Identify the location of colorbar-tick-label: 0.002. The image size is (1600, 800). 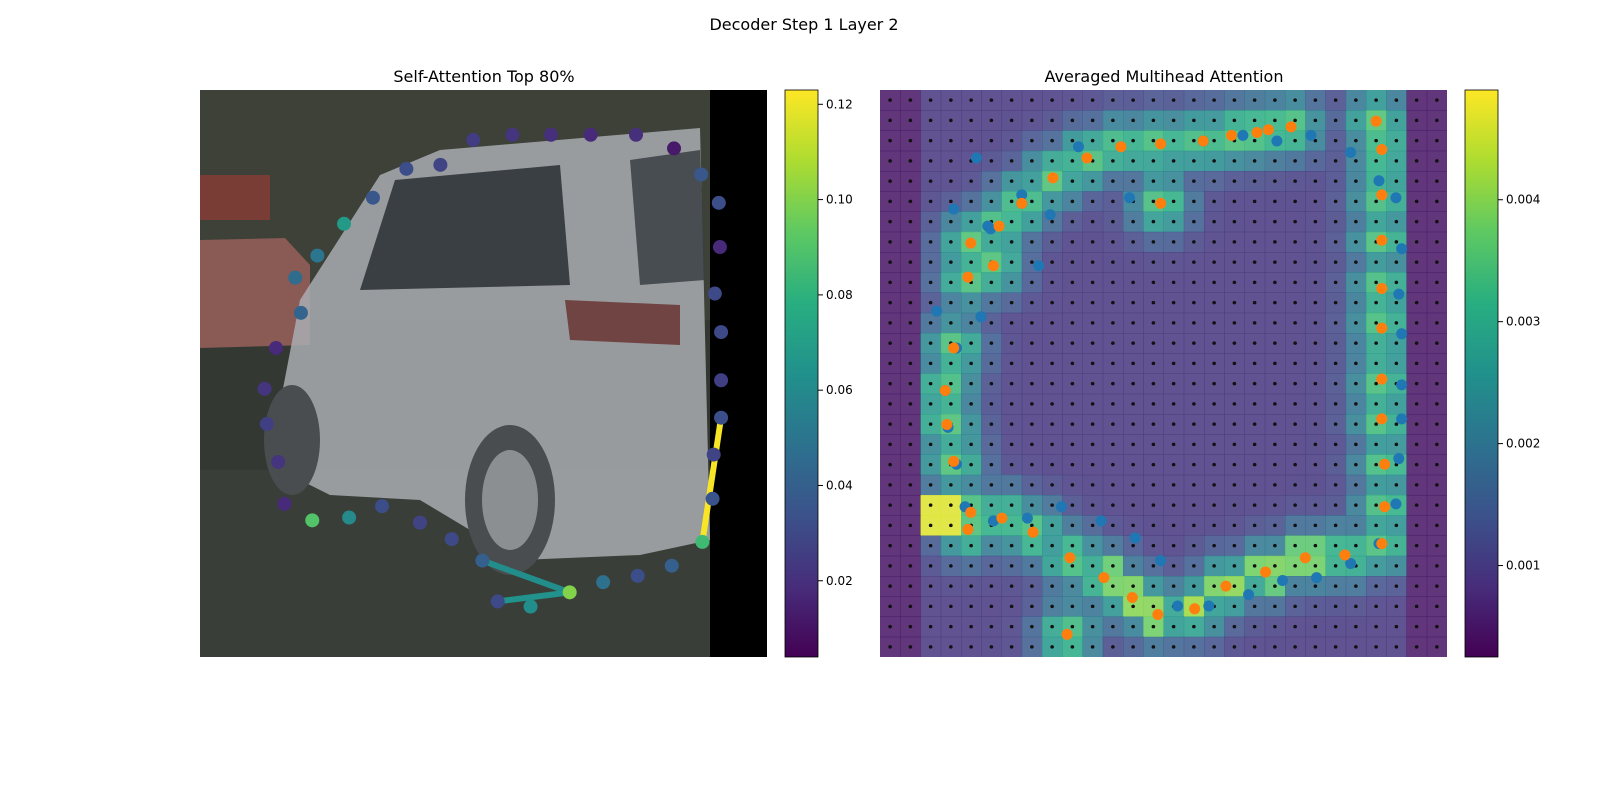
(1523, 444).